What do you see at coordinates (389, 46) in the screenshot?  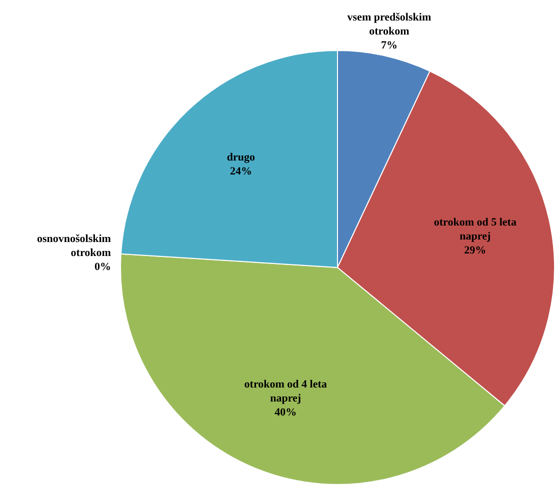 I see `data-label: 7%` at bounding box center [389, 46].